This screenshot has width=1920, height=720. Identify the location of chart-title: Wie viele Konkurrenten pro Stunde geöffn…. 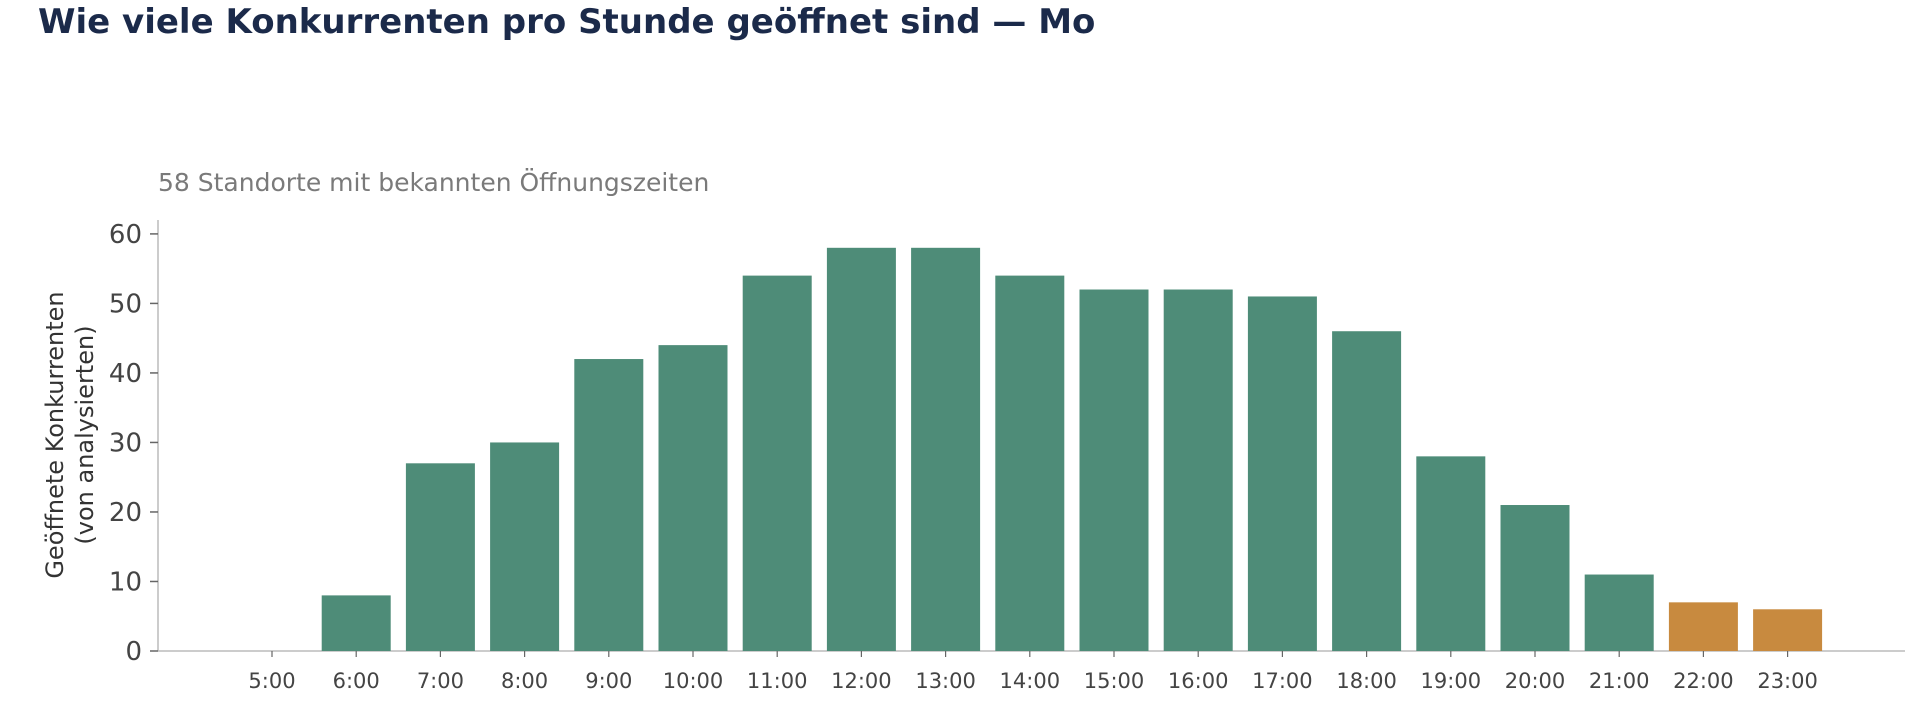
(567, 22).